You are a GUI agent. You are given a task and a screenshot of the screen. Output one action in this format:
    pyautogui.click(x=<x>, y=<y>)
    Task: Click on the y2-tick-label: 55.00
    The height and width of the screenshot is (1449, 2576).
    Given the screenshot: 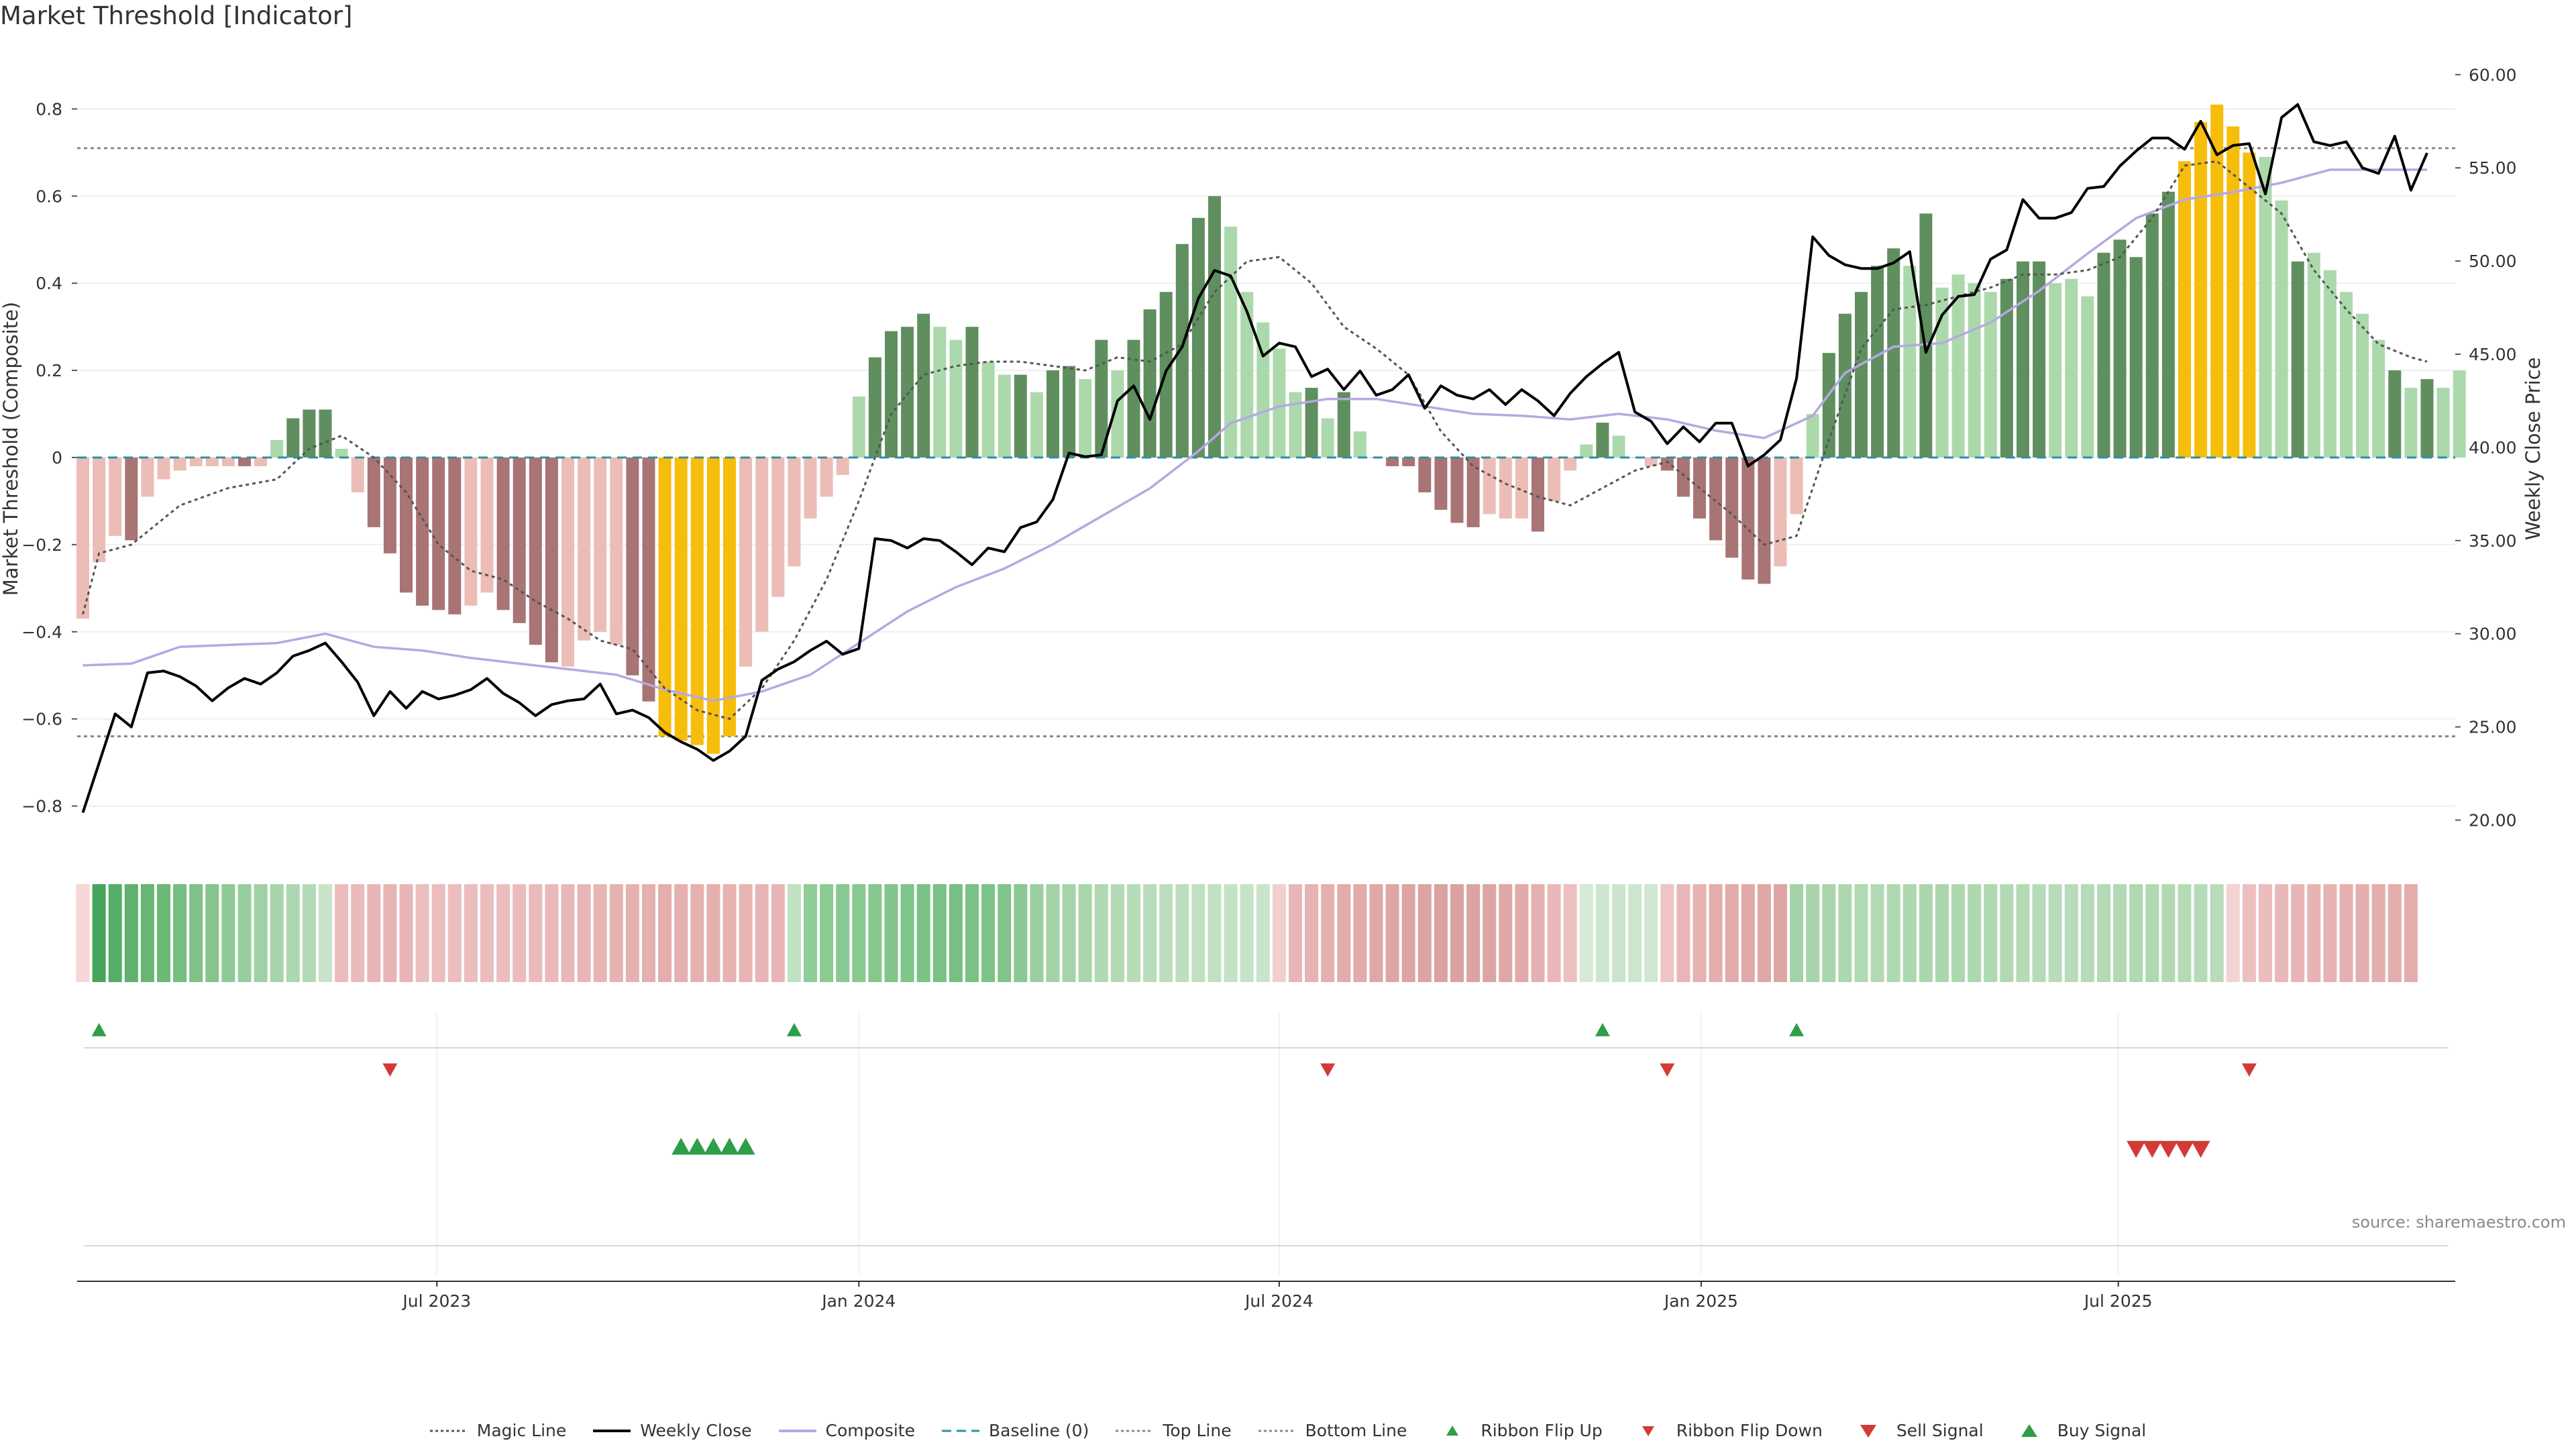 What is the action you would take?
    pyautogui.click(x=2493, y=168)
    